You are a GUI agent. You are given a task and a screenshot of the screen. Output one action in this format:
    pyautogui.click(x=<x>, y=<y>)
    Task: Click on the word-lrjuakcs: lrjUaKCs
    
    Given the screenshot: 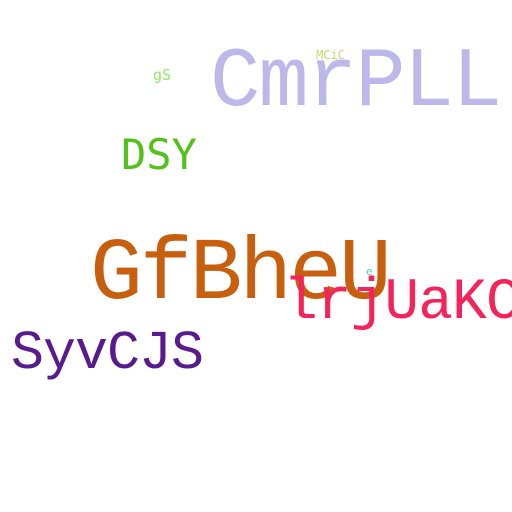 What is the action you would take?
    pyautogui.click(x=397, y=303)
    